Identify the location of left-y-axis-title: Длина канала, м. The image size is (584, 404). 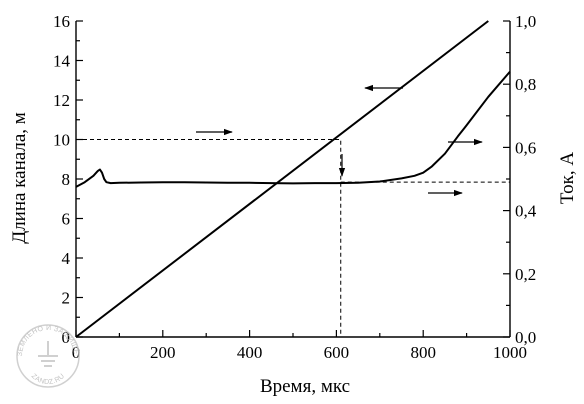
(19, 178).